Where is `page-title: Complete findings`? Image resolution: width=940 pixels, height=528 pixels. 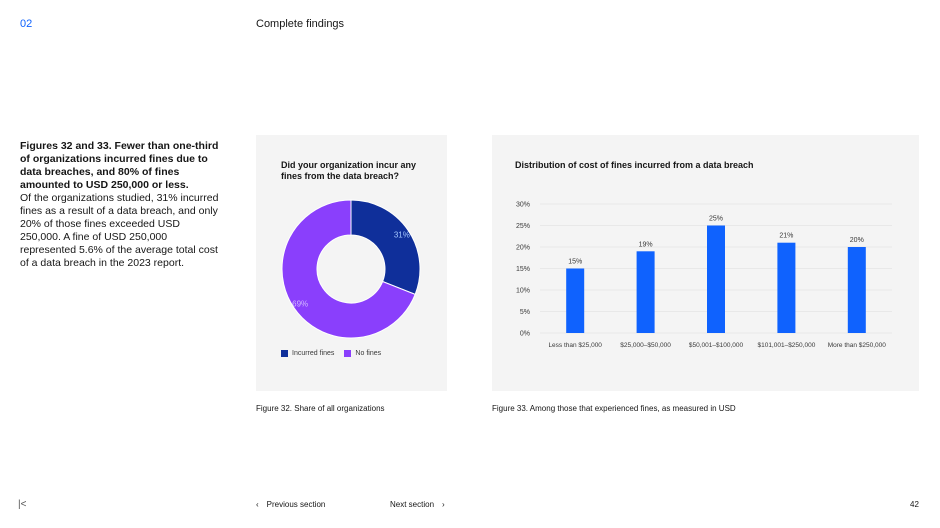
page-title: Complete findings is located at coordinates (300, 24).